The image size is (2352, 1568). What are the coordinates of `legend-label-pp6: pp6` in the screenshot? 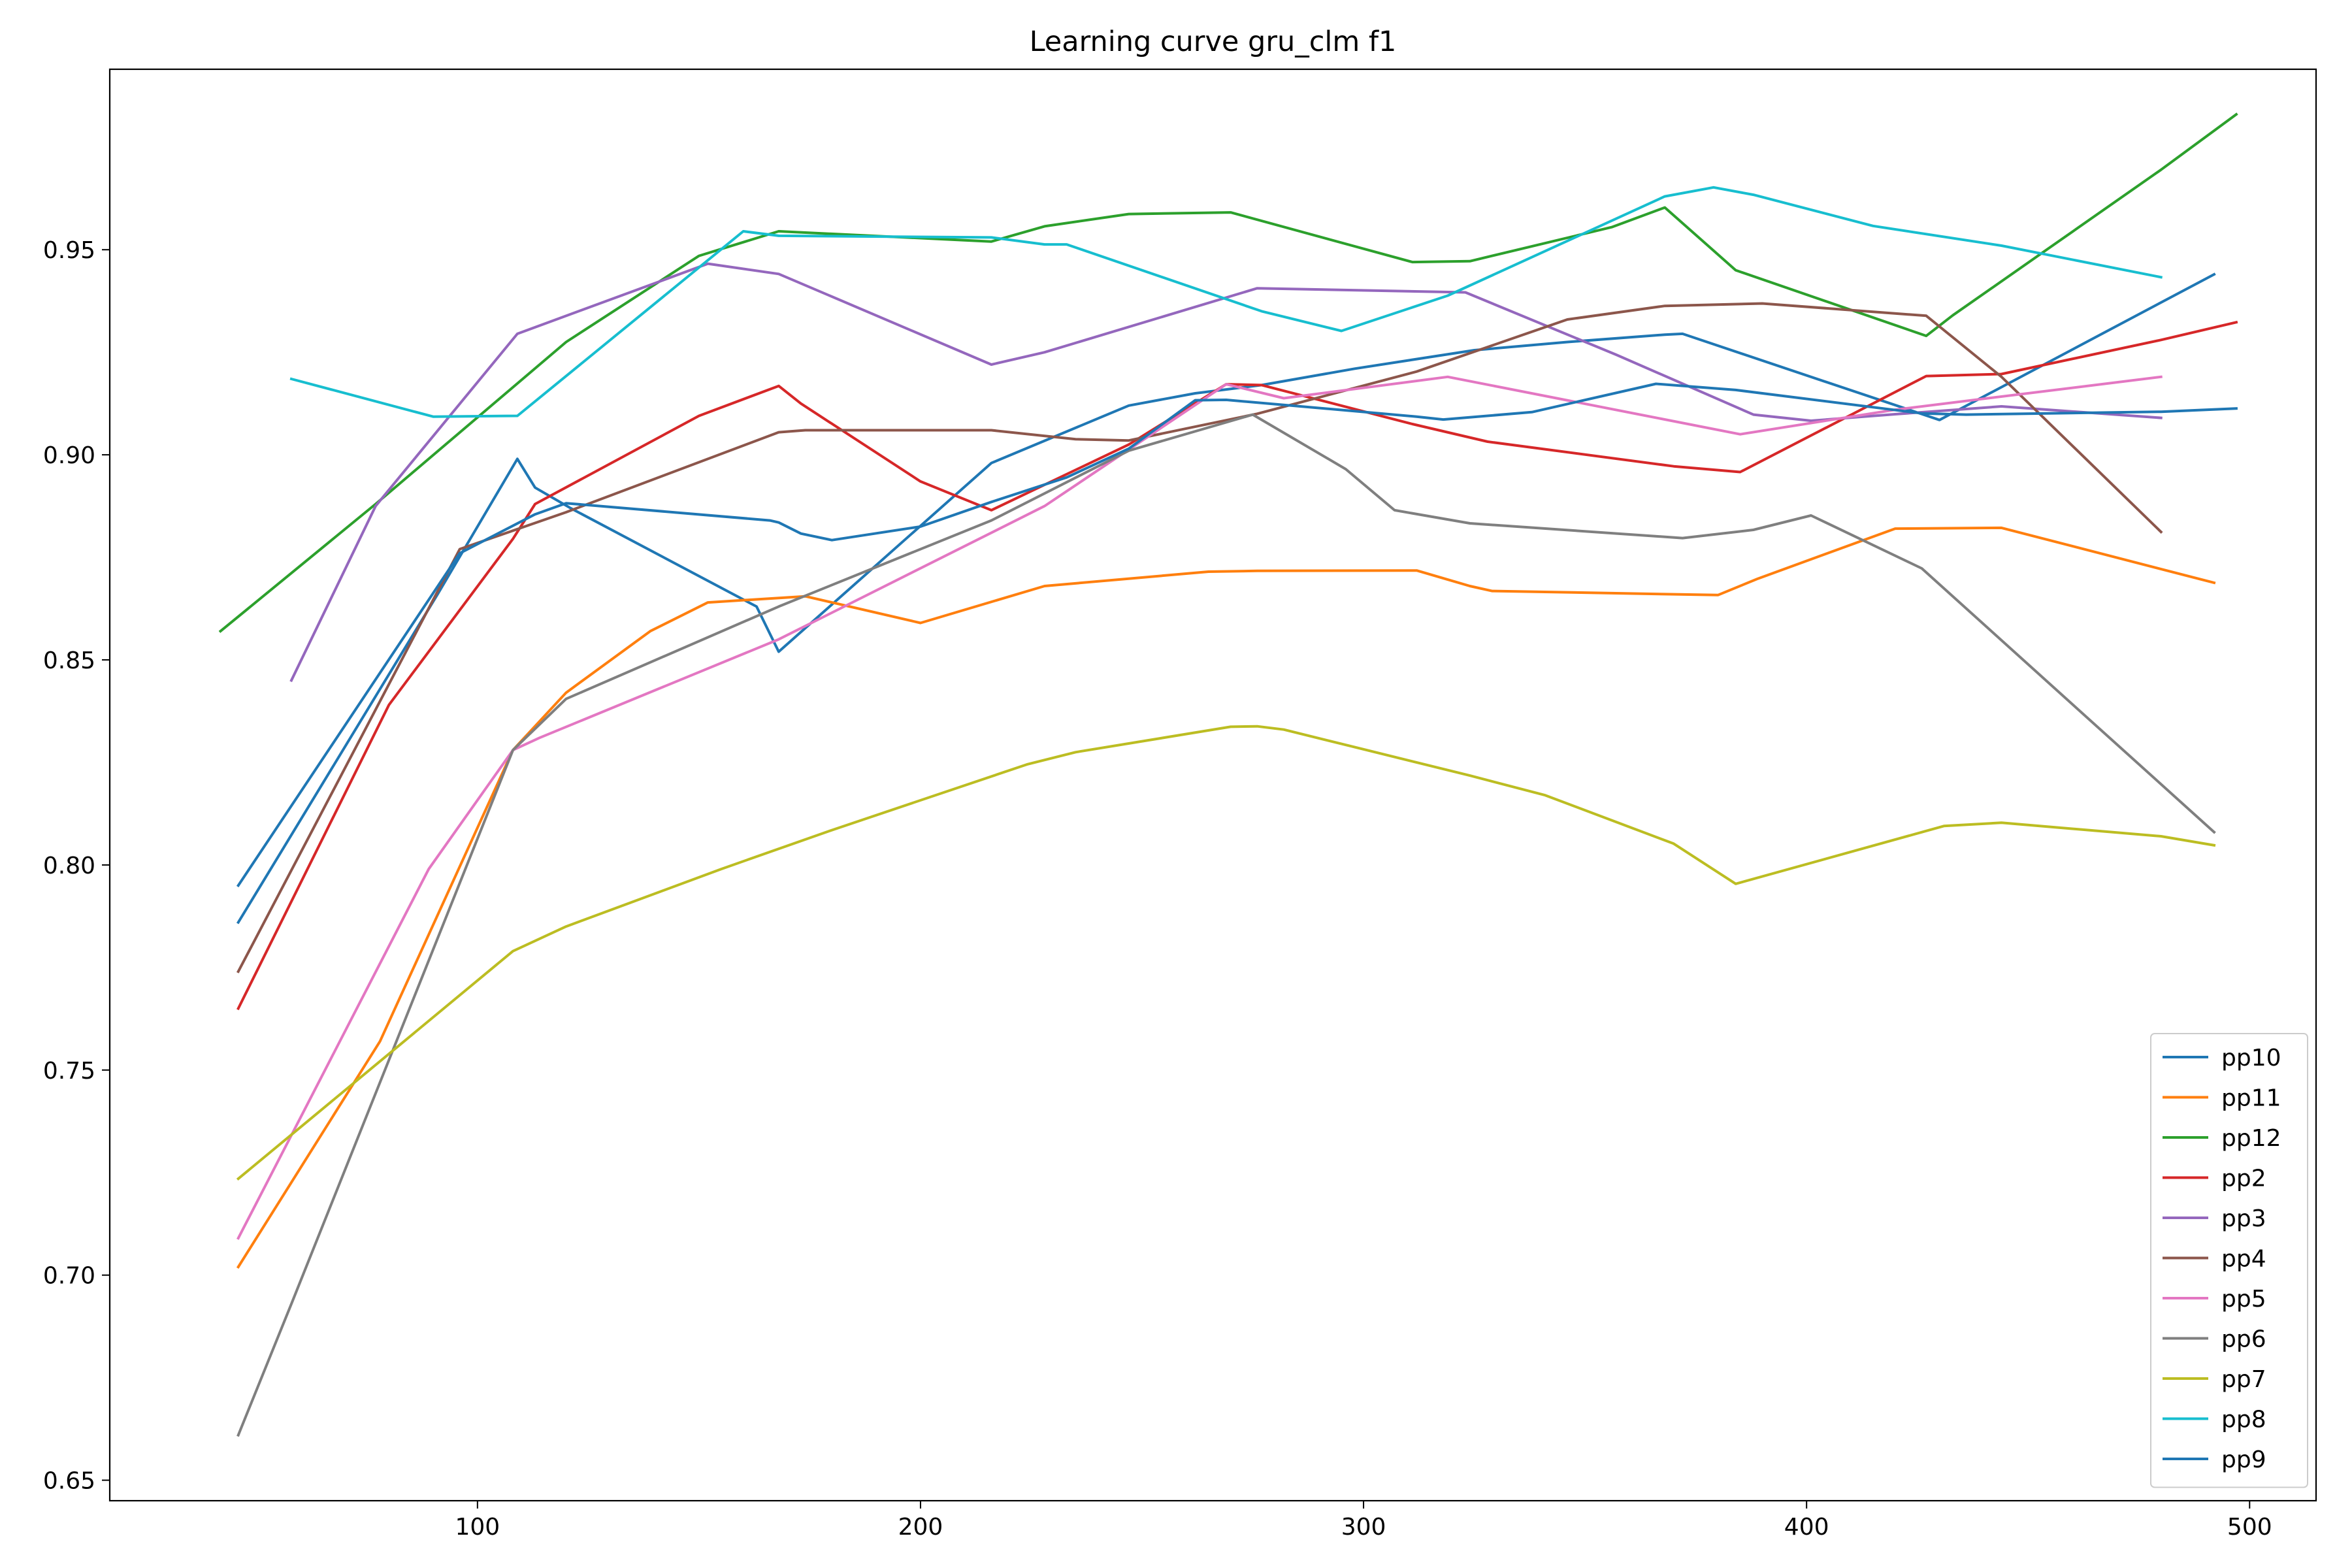 It's located at (2243, 1339).